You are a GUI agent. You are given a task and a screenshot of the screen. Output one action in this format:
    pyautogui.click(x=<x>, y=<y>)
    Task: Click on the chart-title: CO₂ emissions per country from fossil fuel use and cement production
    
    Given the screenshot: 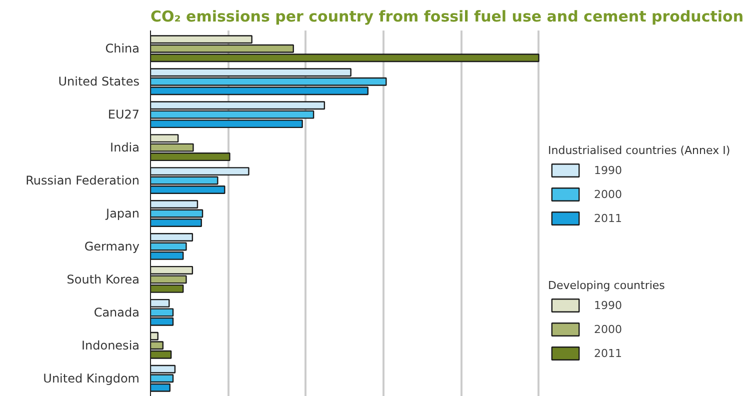 What is the action you would take?
    pyautogui.click(x=447, y=17)
    